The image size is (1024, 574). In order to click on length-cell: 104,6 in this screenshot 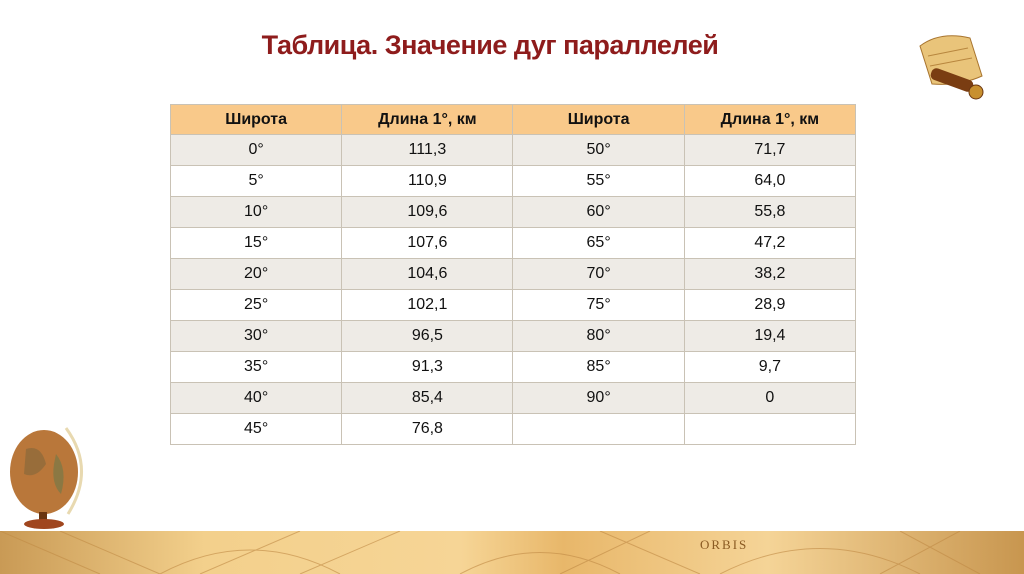, I will do `click(427, 274)`.